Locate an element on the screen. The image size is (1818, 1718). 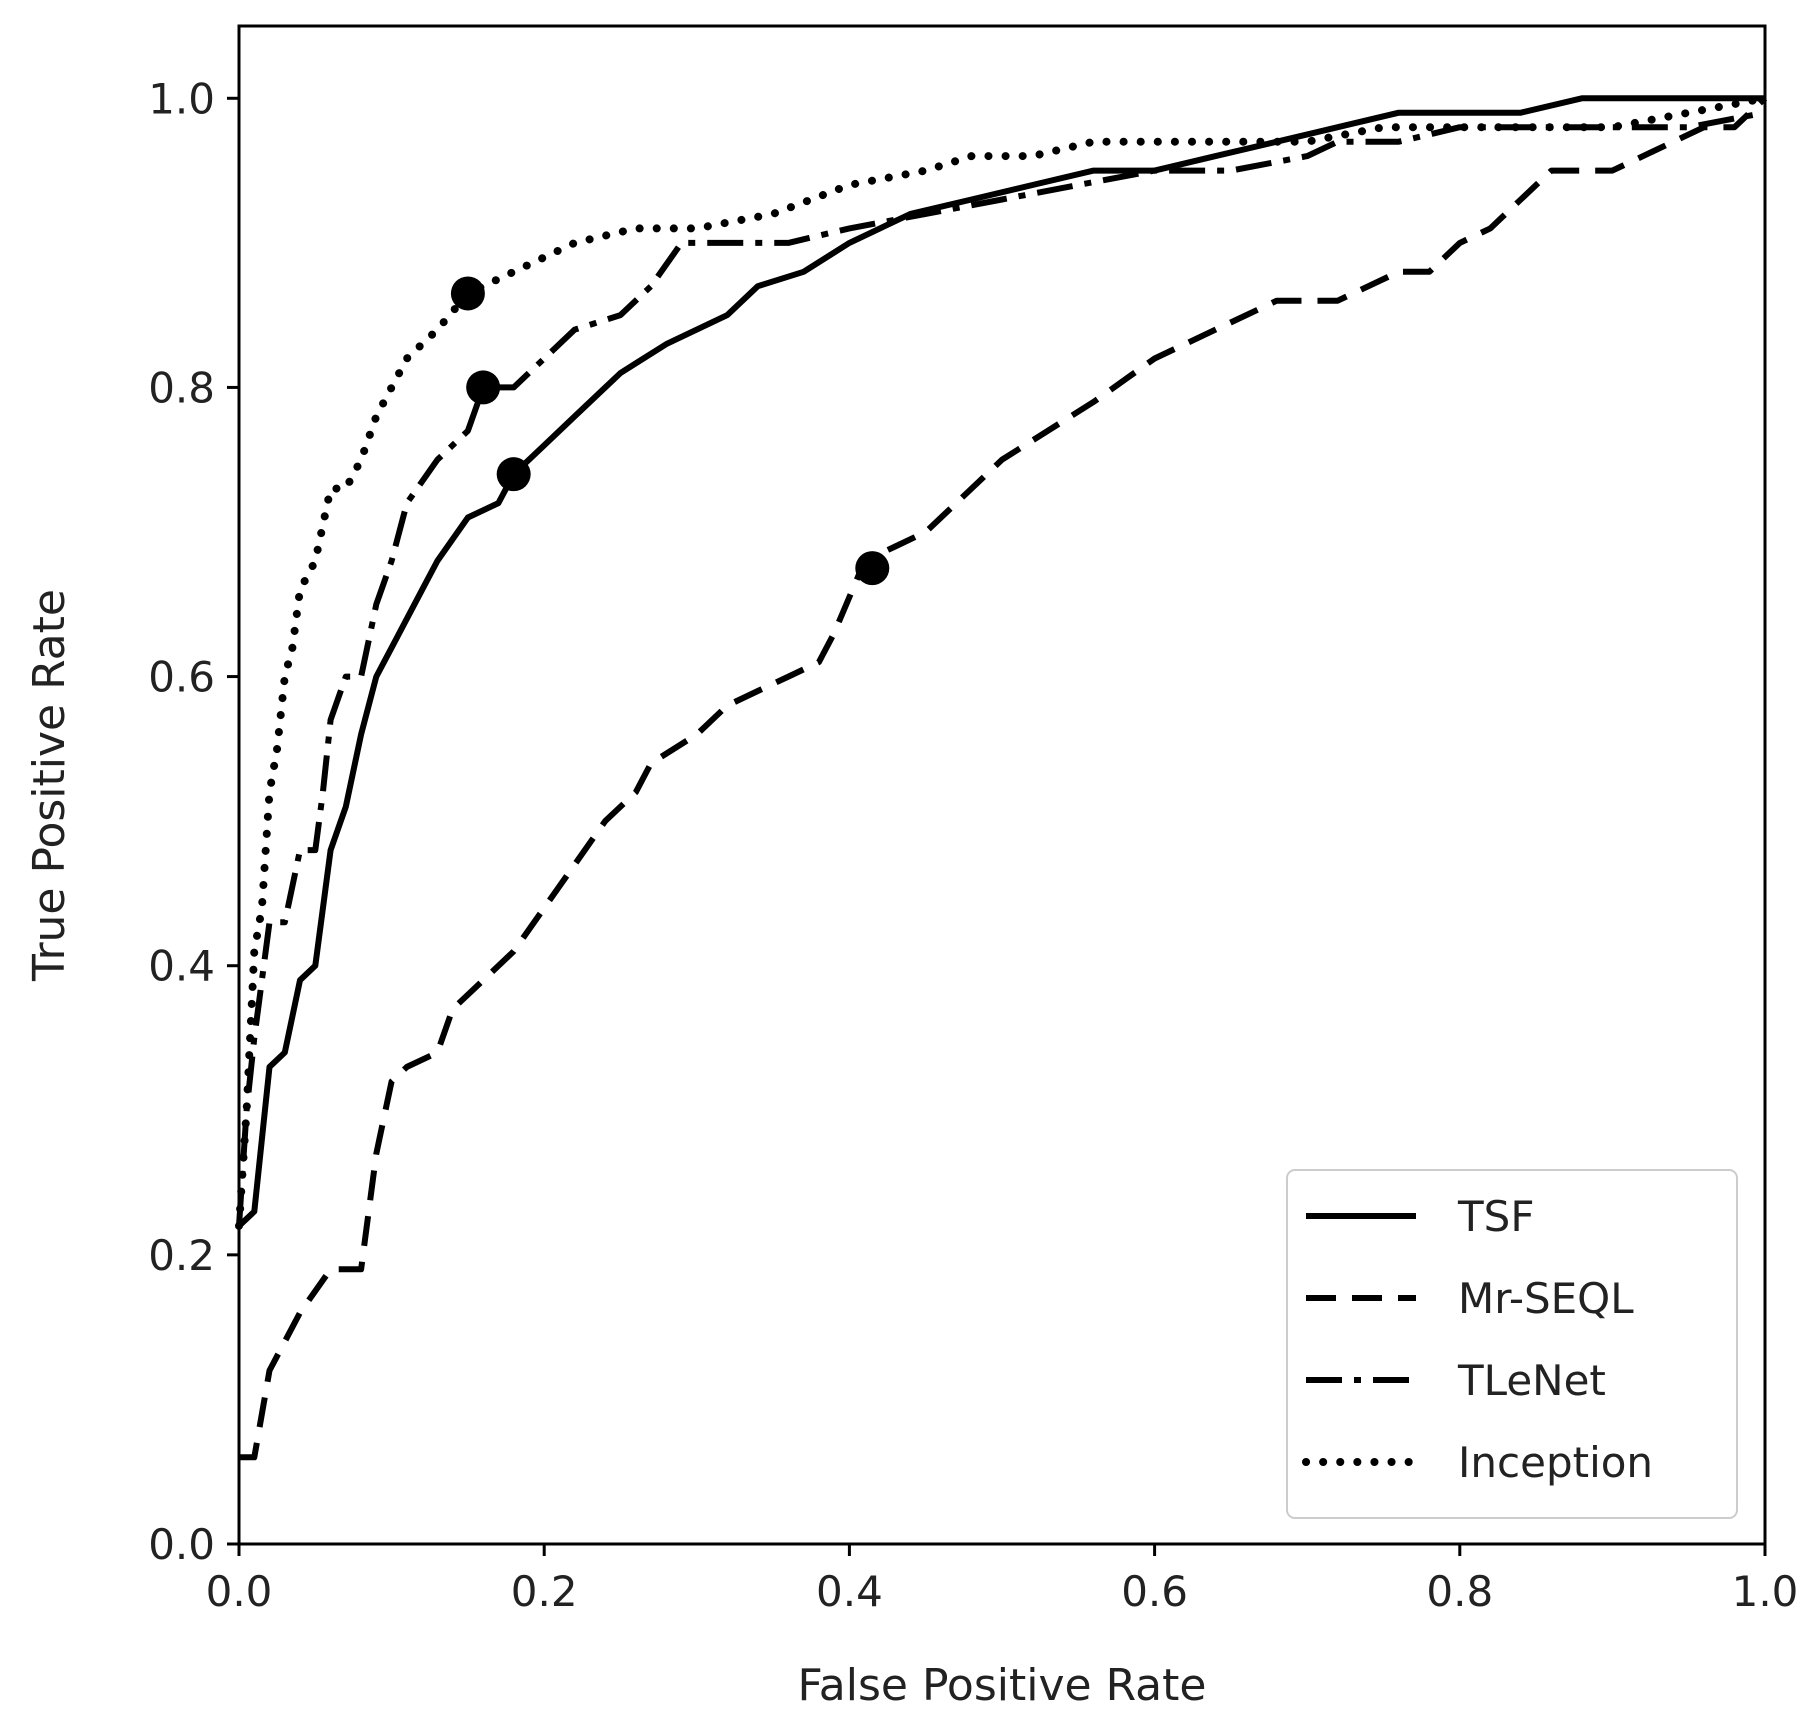
x-tick-label: 1.0 is located at coordinates (1765, 1591).